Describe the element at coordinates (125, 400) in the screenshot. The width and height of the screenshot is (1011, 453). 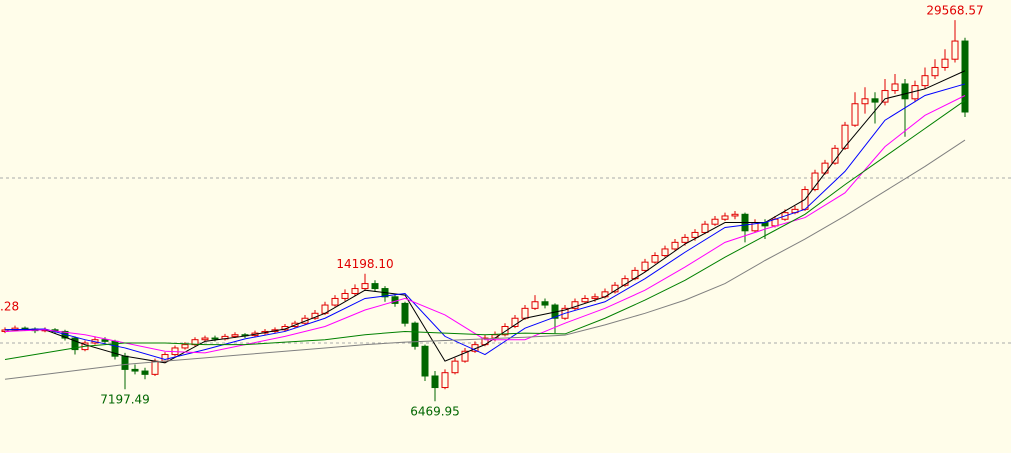
I see `annotation: 7197.49` at that location.